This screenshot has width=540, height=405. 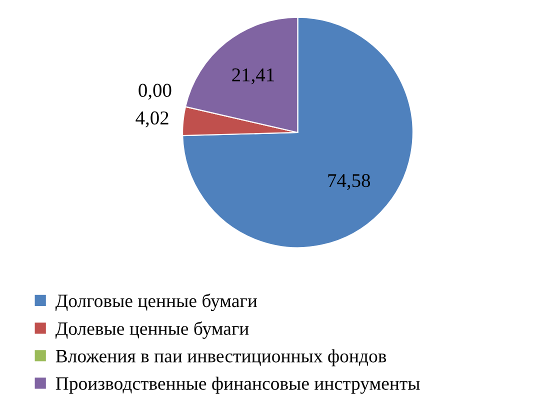 What do you see at coordinates (156, 303) in the screenshot?
I see `legend-label: Долговые ценные бумаги` at bounding box center [156, 303].